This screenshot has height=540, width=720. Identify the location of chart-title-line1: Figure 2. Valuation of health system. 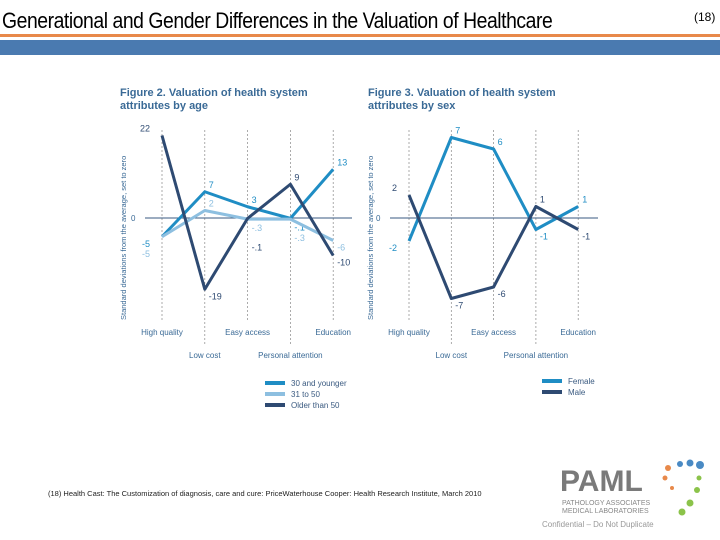
(214, 93).